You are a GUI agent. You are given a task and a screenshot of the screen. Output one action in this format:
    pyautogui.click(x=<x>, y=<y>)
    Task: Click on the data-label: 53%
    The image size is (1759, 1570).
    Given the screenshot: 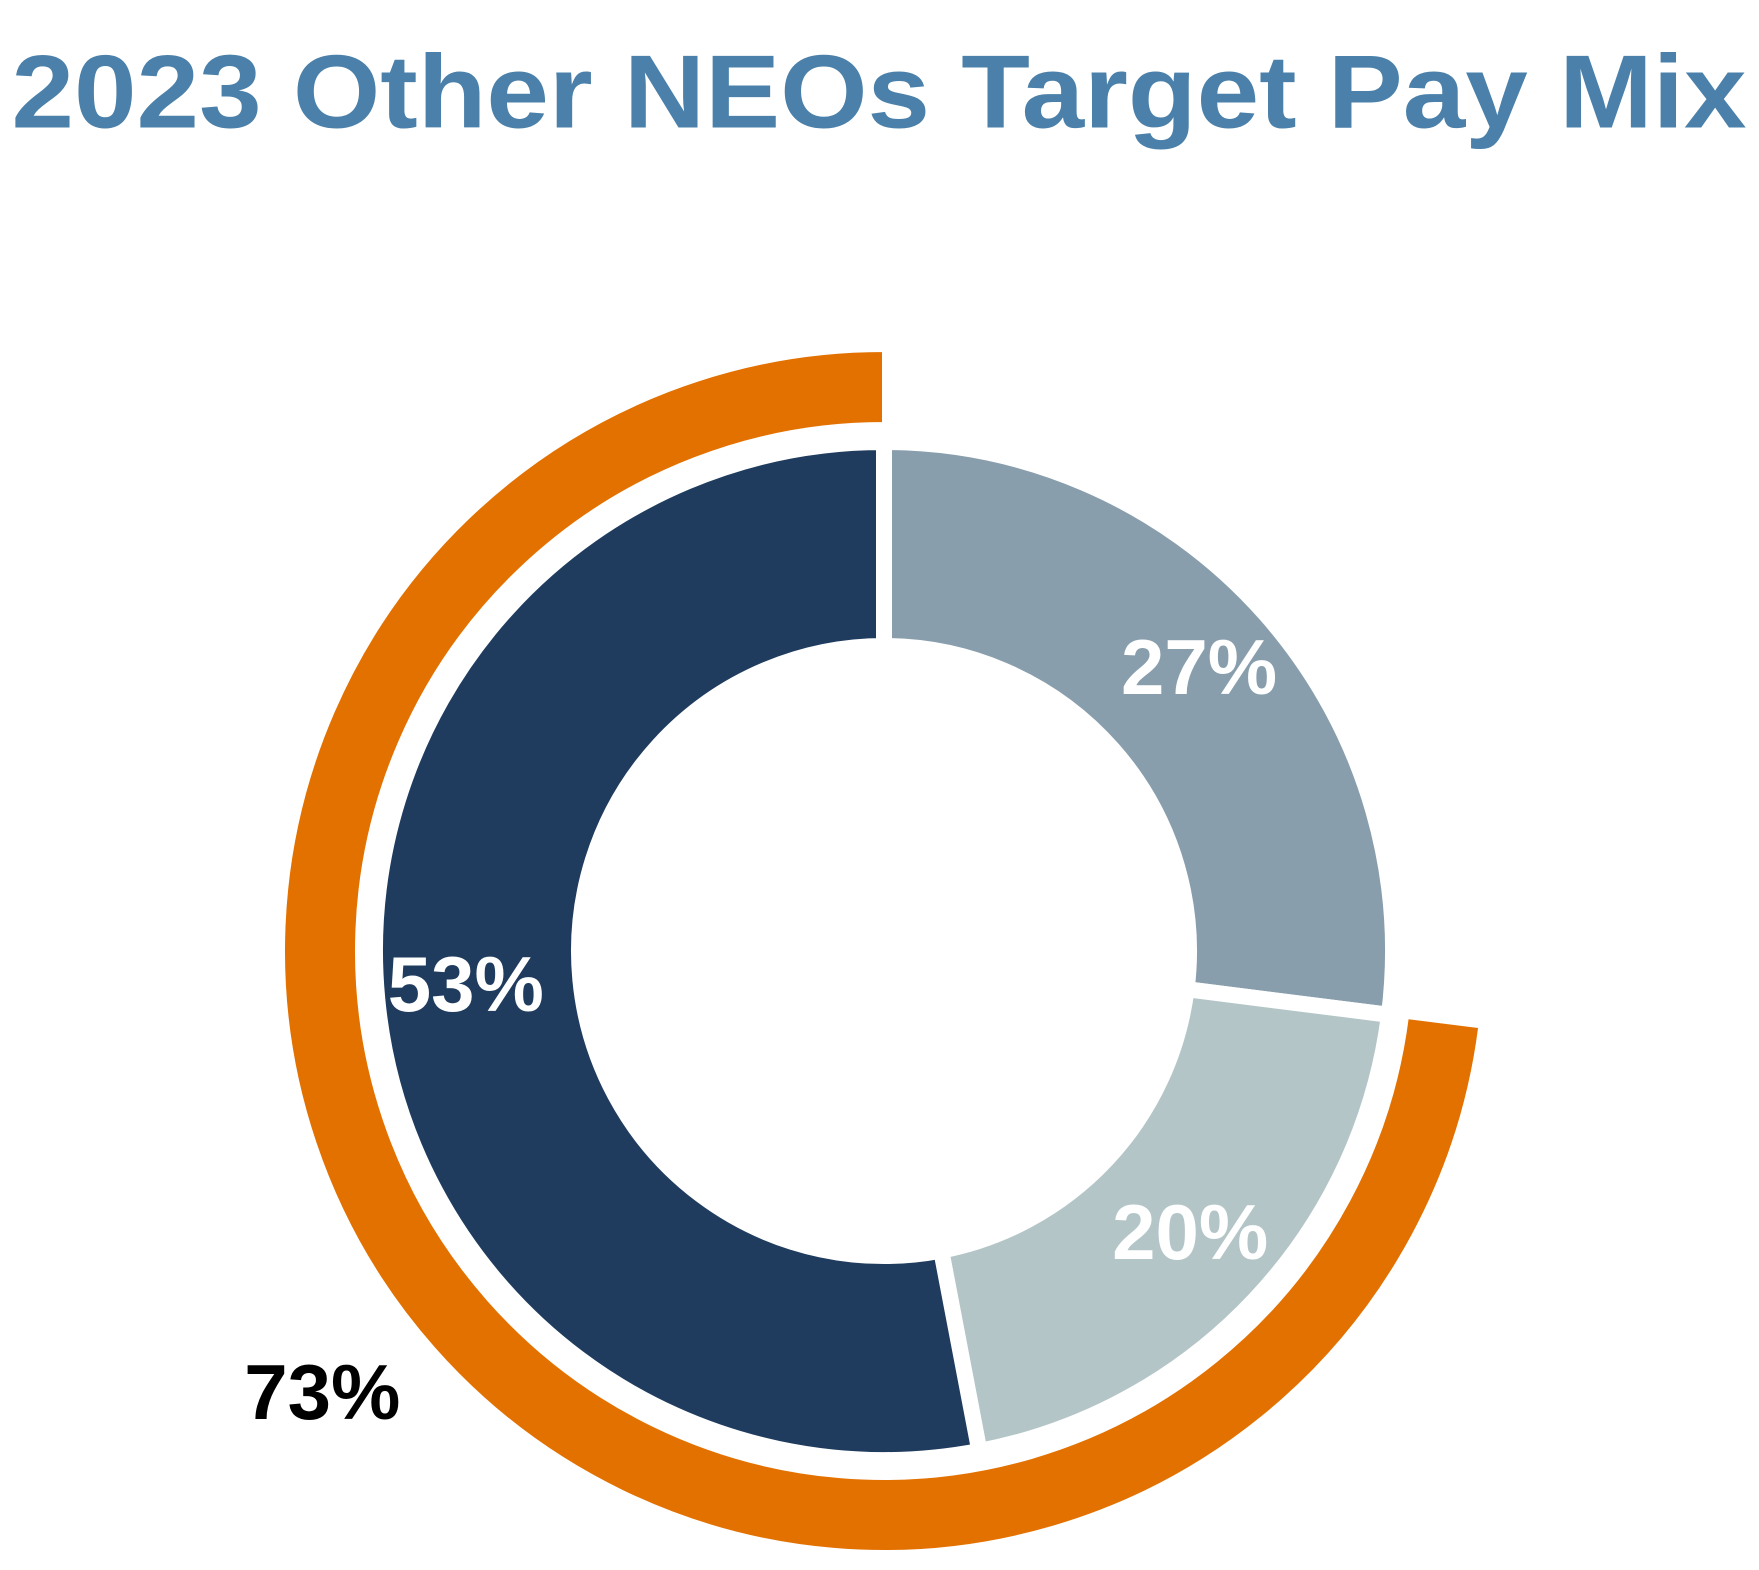 What is the action you would take?
    pyautogui.click(x=466, y=984)
    